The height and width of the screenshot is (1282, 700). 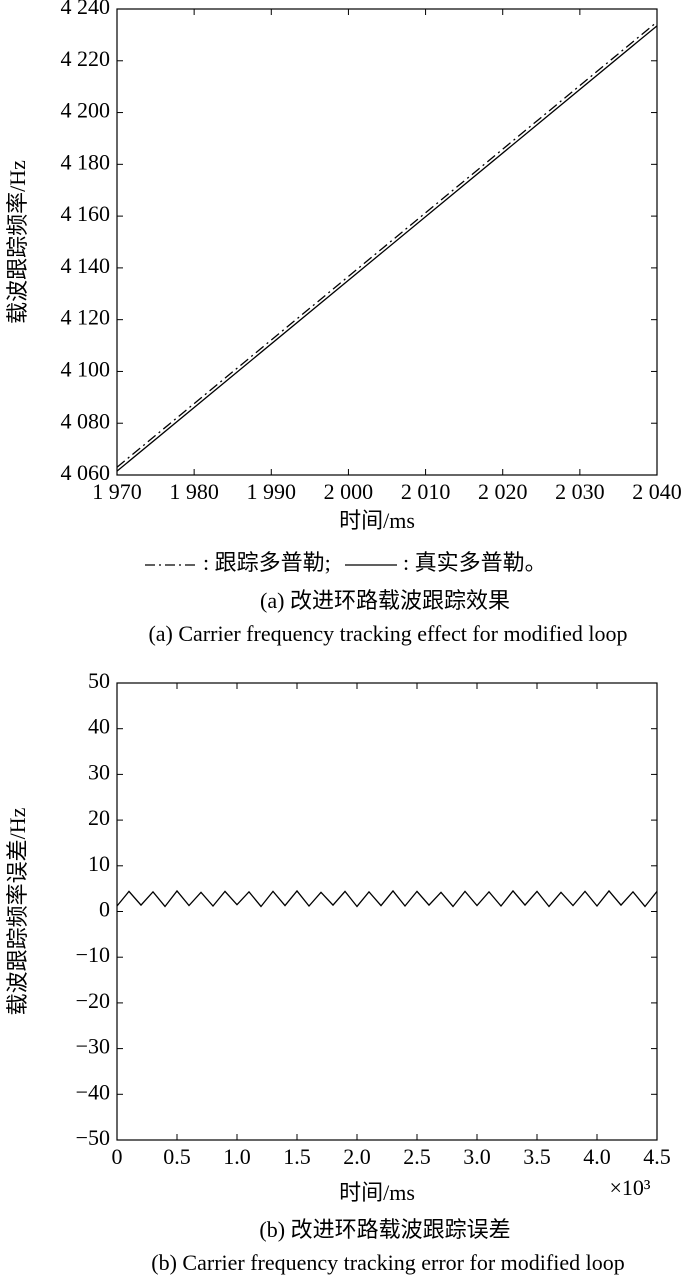 I want to click on y-tick-label: −20, so click(x=93, y=1000).